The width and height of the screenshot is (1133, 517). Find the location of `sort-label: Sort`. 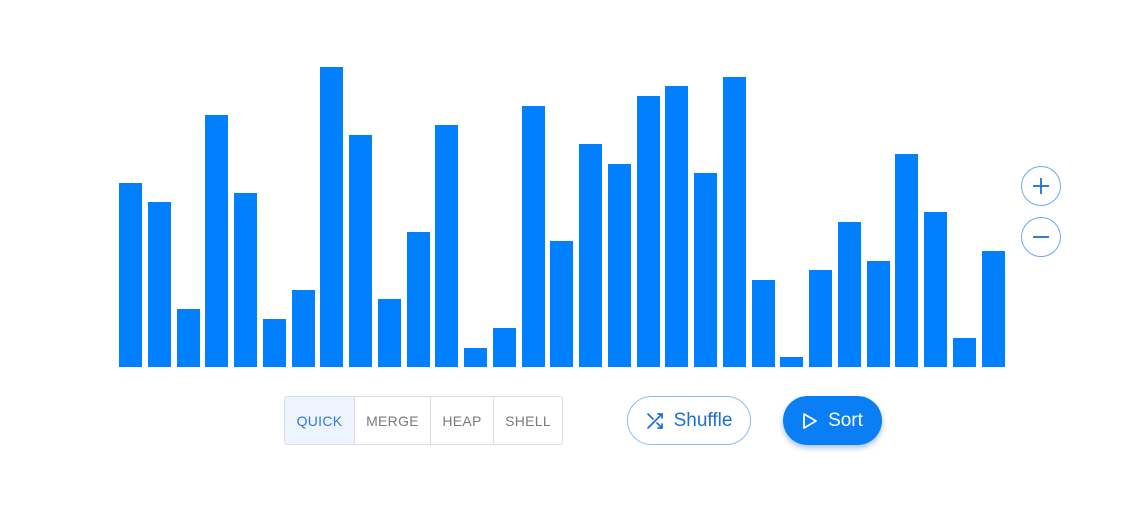

sort-label: Sort is located at coordinates (845, 420).